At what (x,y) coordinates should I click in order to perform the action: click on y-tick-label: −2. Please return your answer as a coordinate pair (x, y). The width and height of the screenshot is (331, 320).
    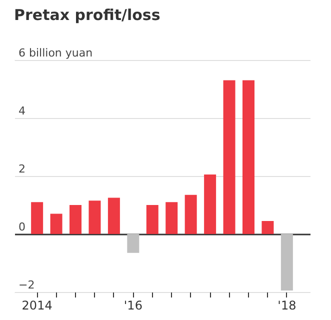
    Looking at the image, I should click on (26, 285).